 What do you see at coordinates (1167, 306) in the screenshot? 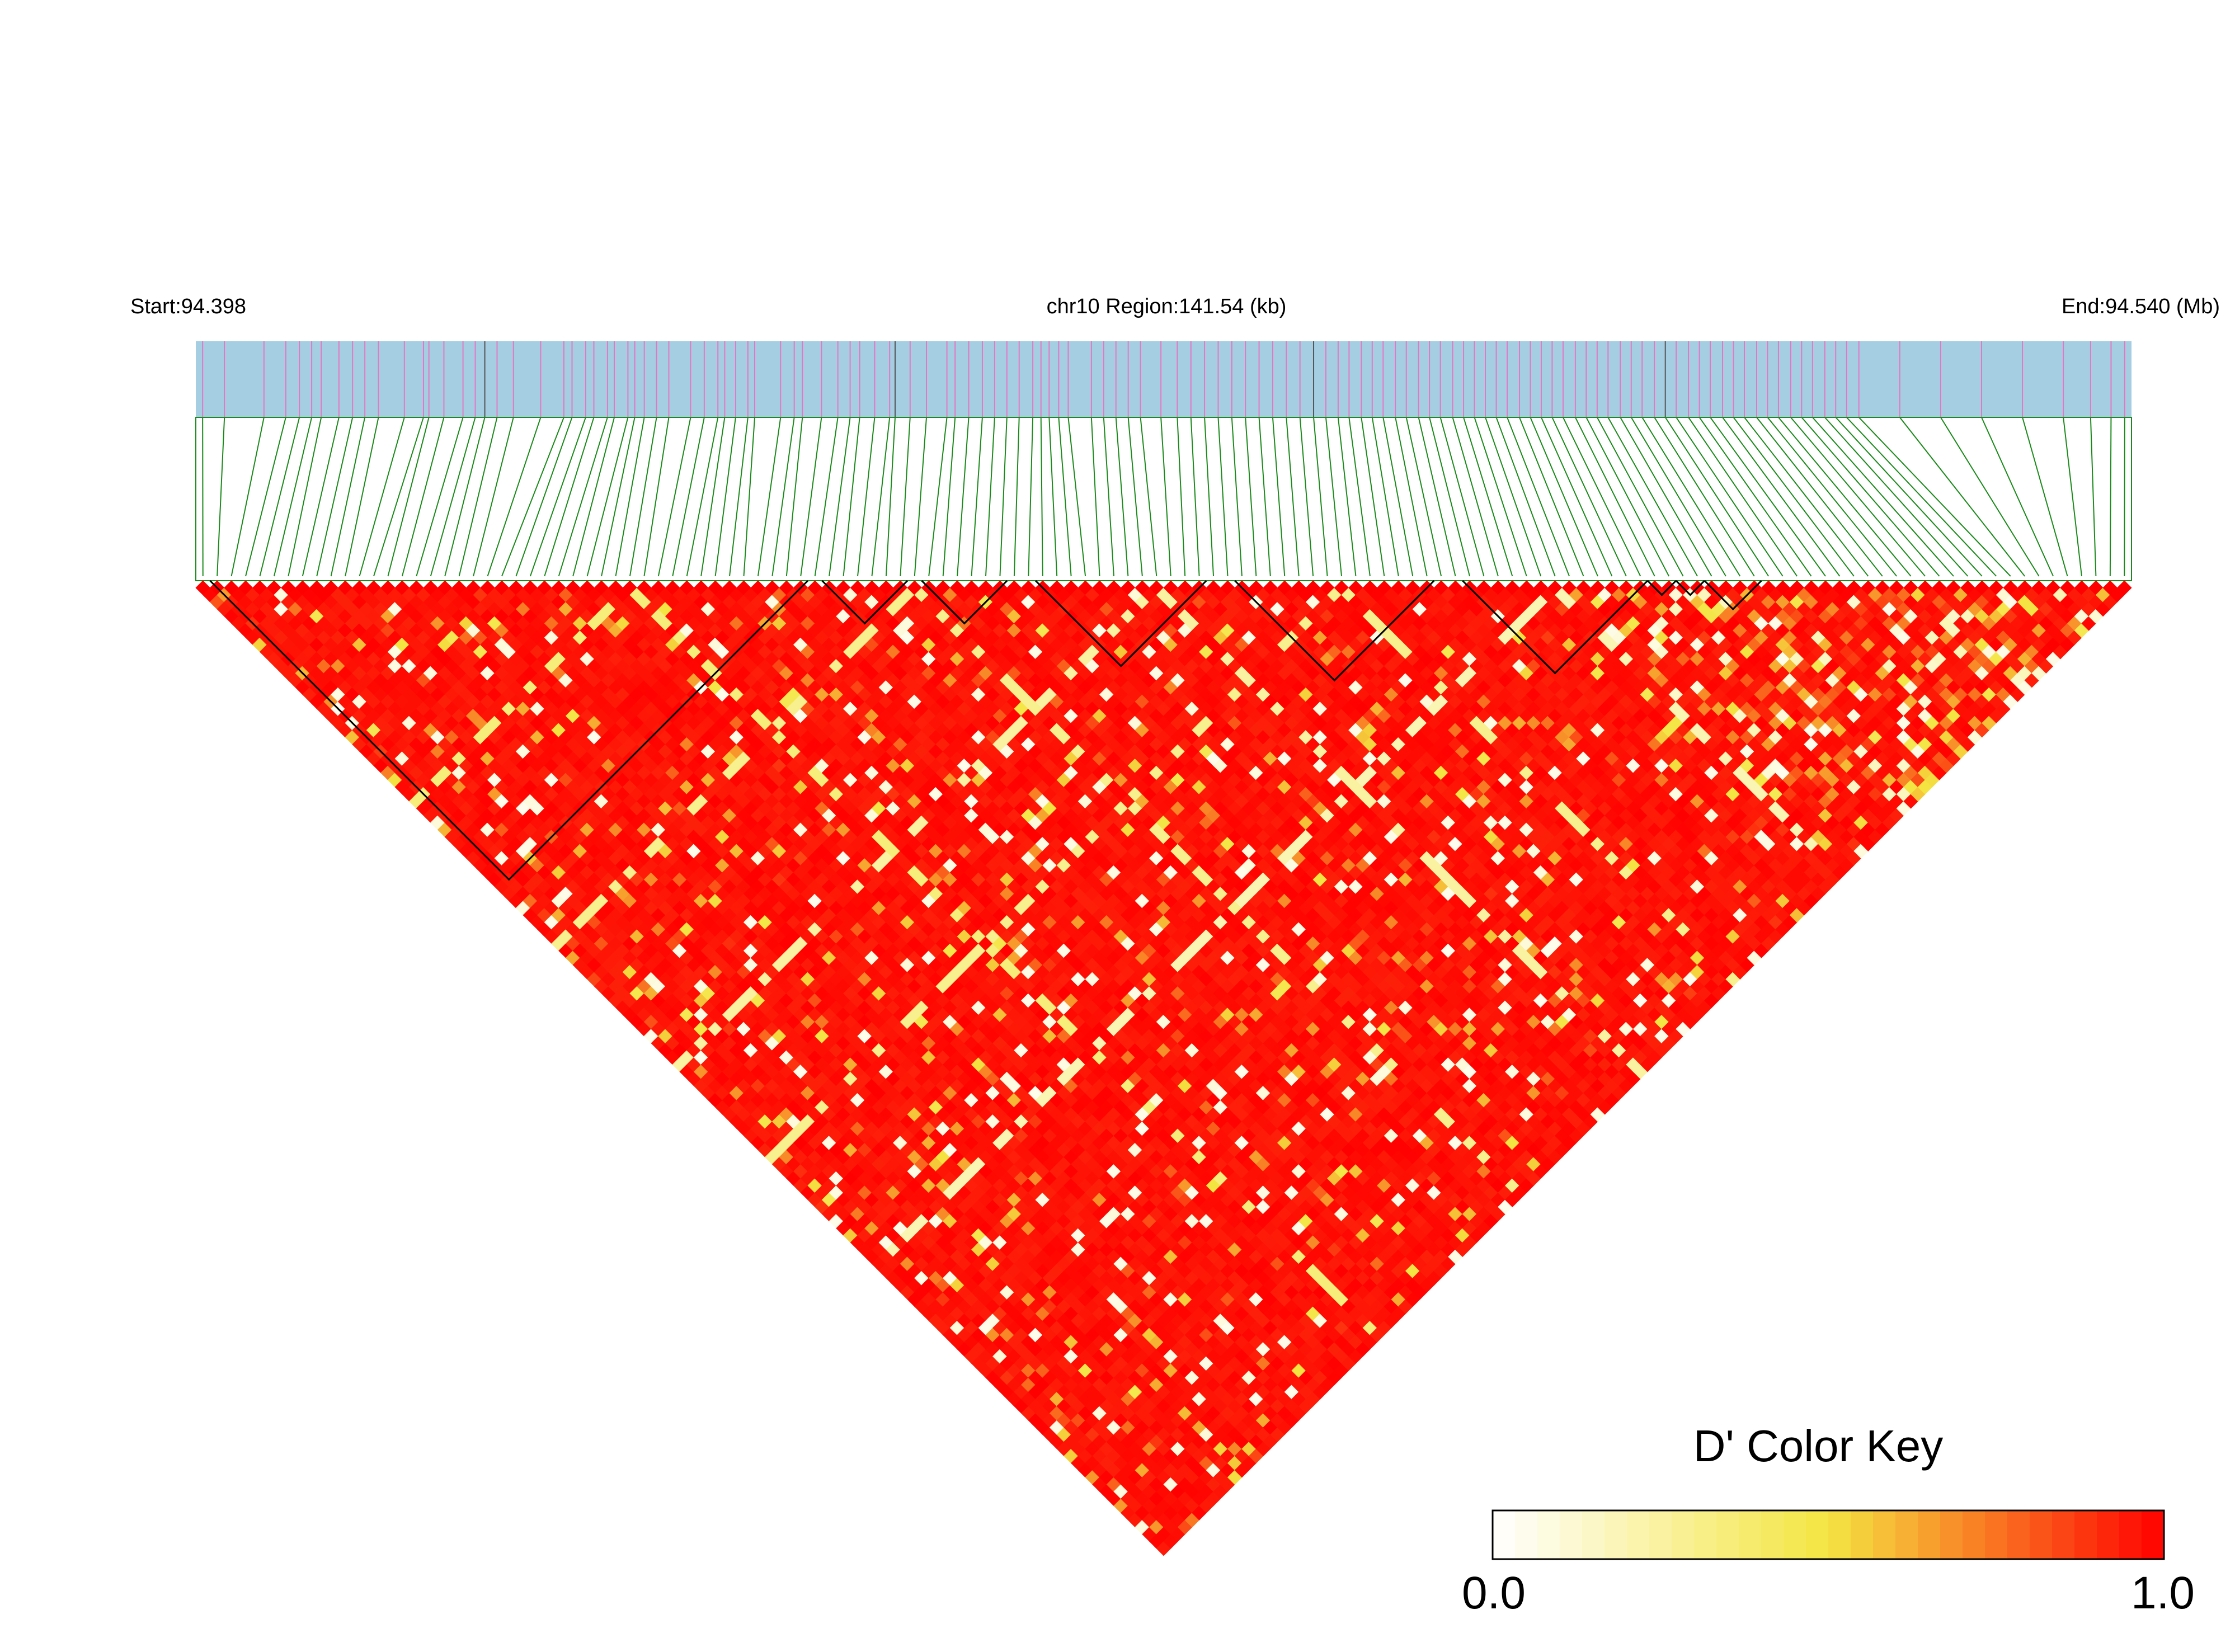
I see `region-label: chr10 Region:141.54 (kb)` at bounding box center [1167, 306].